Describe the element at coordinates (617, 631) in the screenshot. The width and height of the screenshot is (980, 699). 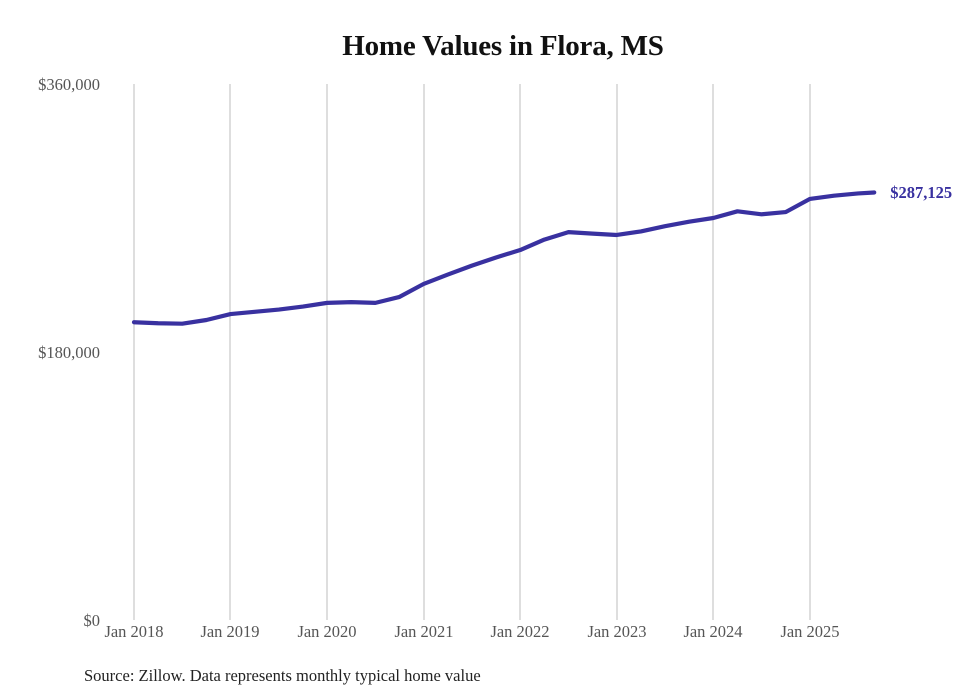
I see `x-axis-tick-label: Jan 2023` at that location.